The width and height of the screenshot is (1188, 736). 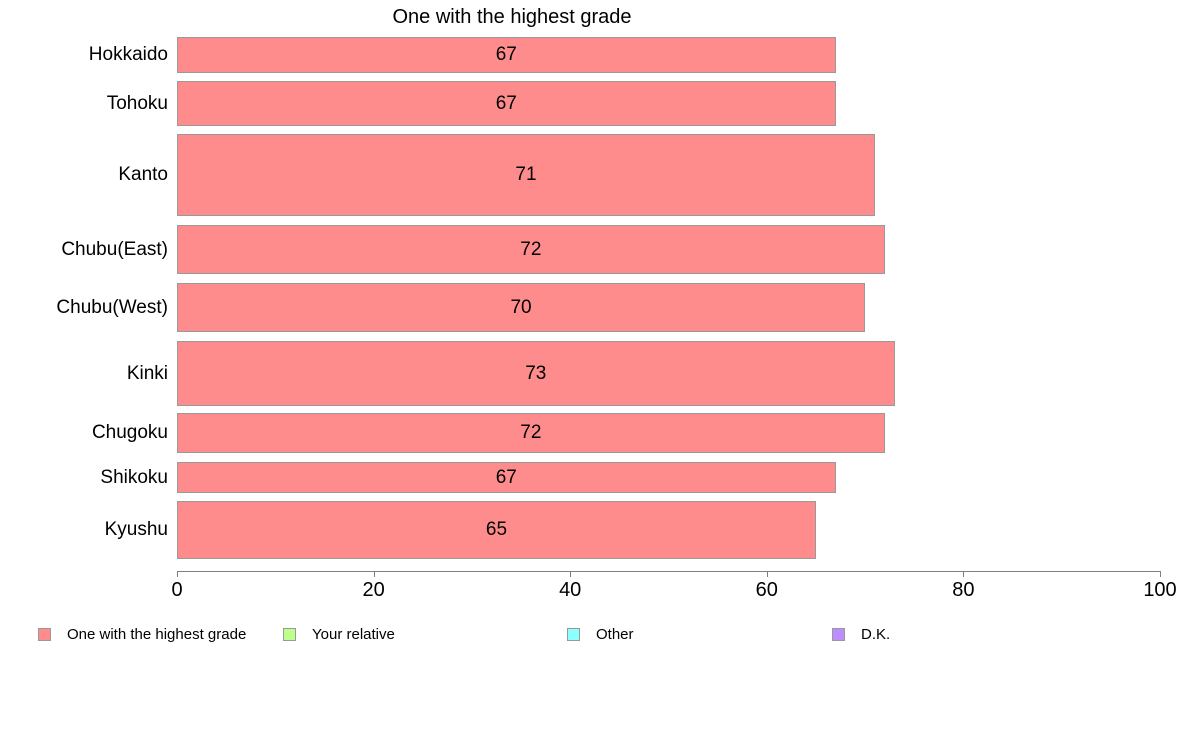 What do you see at coordinates (147, 373) in the screenshot?
I see `category-label: Kinki` at bounding box center [147, 373].